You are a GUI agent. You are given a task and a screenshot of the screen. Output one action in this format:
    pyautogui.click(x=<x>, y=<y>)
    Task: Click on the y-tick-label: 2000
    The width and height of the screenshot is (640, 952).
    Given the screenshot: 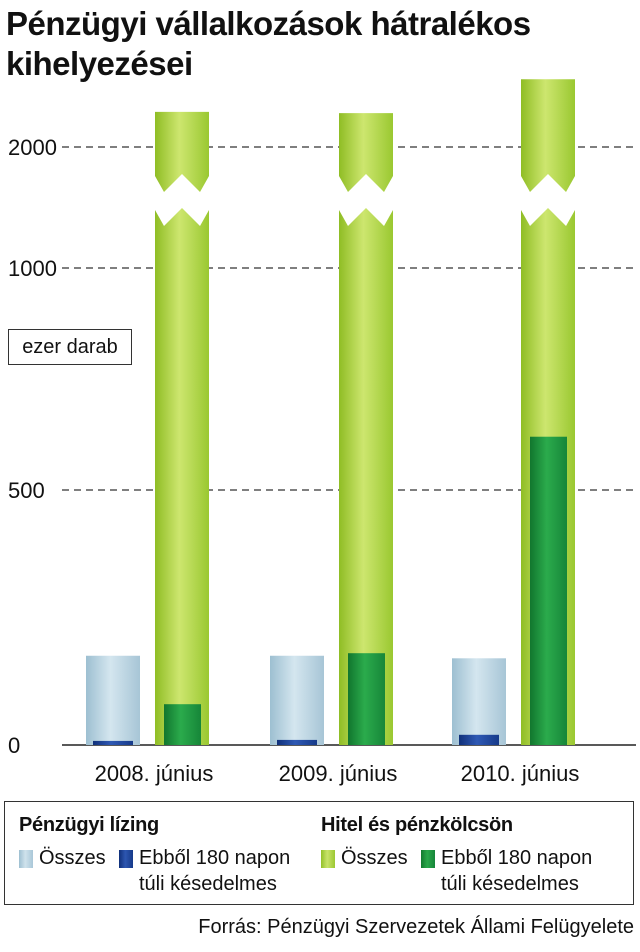 What is the action you would take?
    pyautogui.click(x=32, y=147)
    